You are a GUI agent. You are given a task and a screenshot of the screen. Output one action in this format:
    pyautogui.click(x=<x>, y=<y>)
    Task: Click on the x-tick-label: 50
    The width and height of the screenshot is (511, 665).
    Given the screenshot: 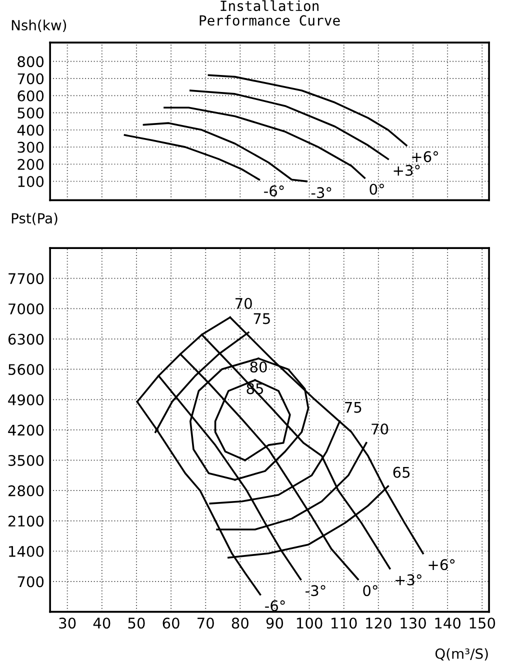 What is the action you would take?
    pyautogui.click(x=136, y=623)
    